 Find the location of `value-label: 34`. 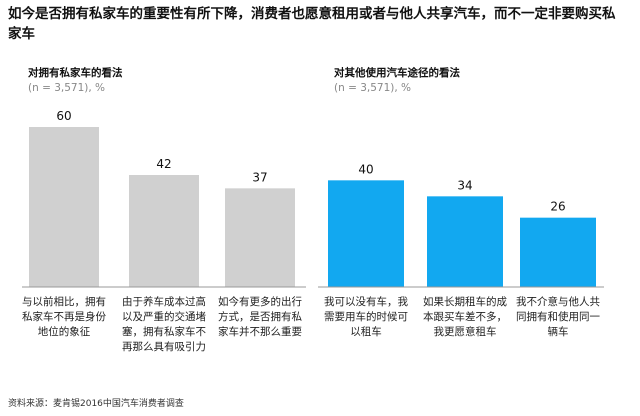

value-label: 34 is located at coordinates (464, 185).